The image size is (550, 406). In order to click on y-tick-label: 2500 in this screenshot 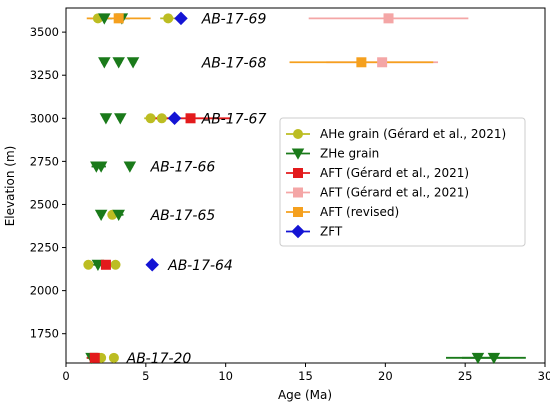, I will do `click(44, 204)`.